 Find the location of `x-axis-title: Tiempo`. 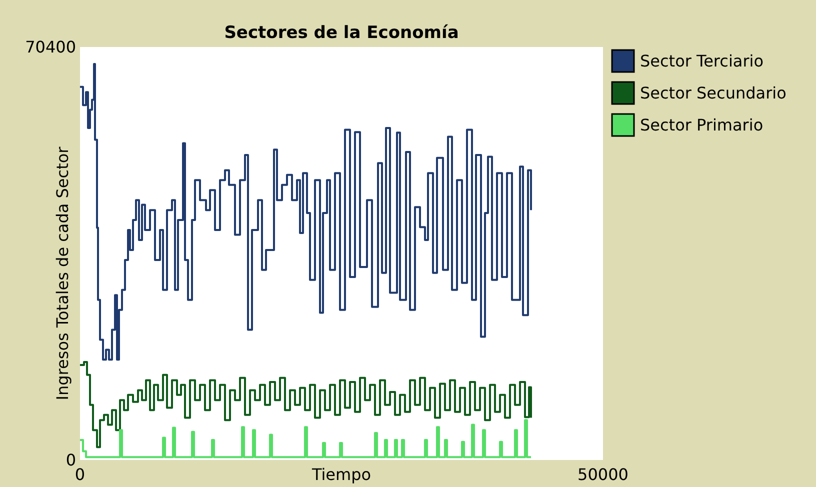

x-axis-title: Tiempo is located at coordinates (341, 474).